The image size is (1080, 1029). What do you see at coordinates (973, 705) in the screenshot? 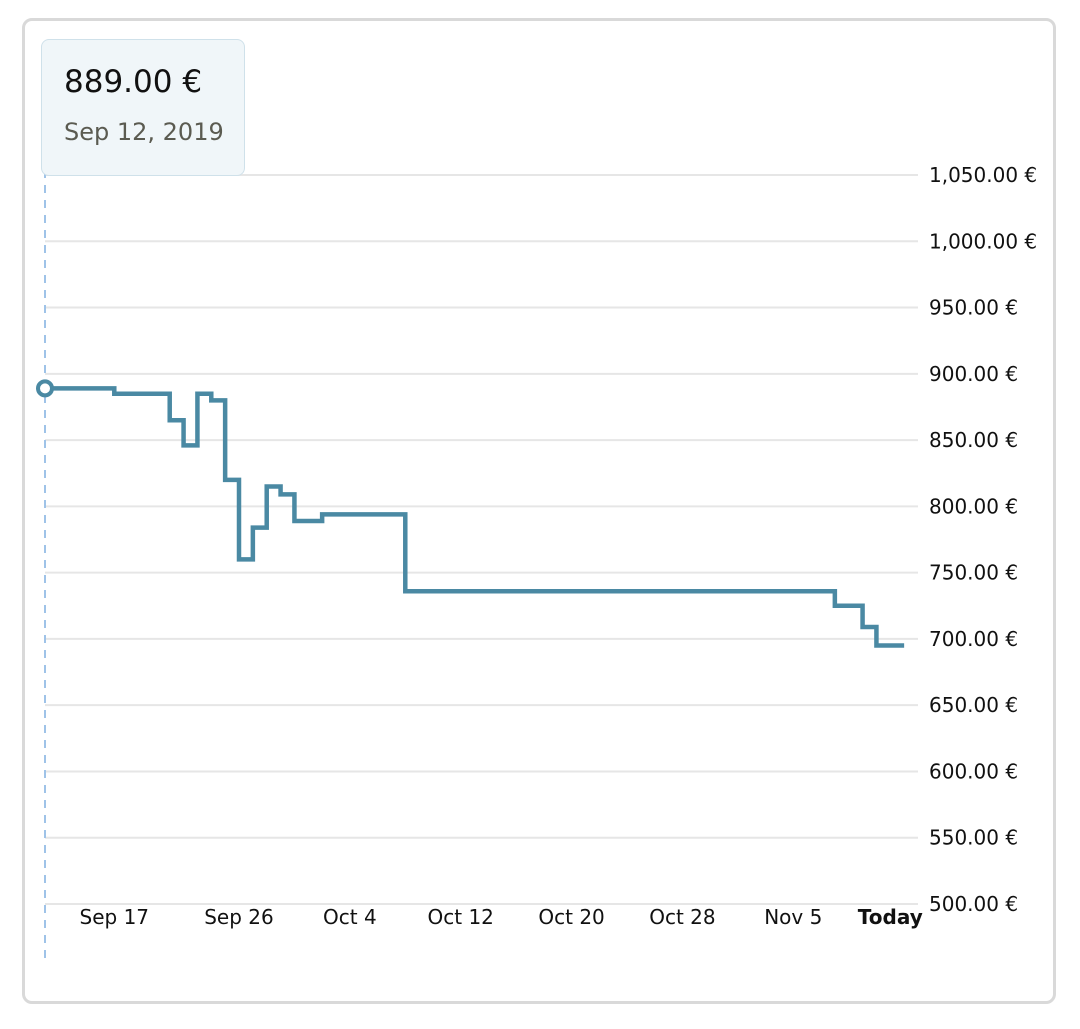
I see `y-tick-label: 650.00 €` at bounding box center [973, 705].